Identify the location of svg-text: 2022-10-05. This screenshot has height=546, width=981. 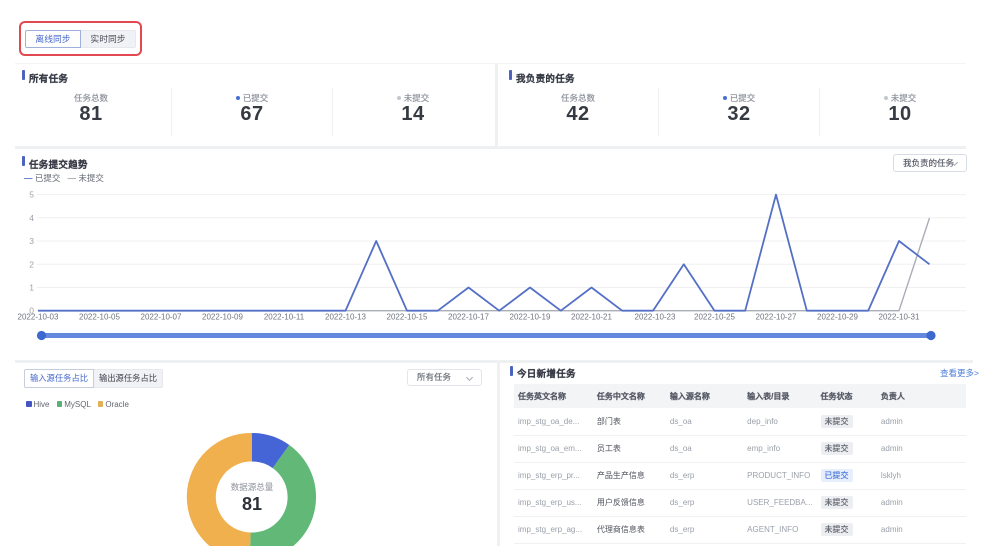
(99, 317).